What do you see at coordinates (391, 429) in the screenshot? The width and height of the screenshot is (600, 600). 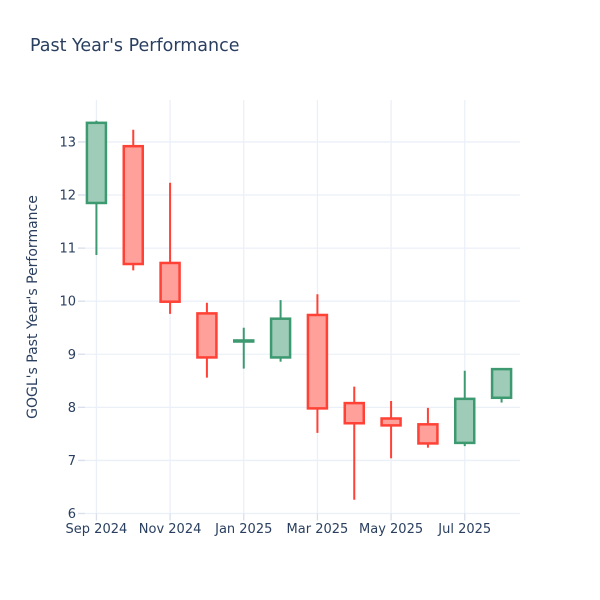 I see `candle-may-2025` at bounding box center [391, 429].